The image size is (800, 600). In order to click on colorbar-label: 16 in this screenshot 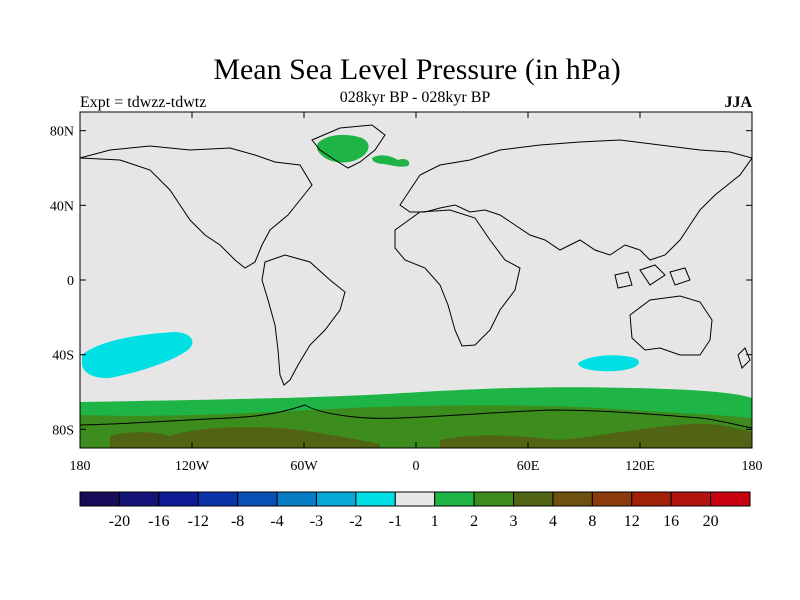, I will do `click(671, 521)`.